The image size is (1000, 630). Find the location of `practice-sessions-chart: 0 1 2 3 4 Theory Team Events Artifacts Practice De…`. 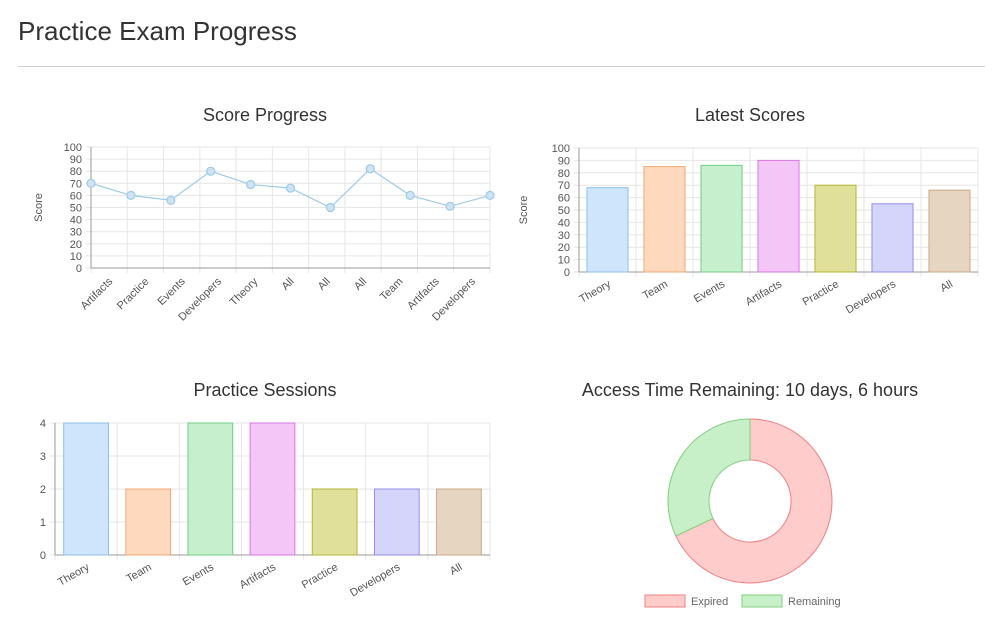

practice-sessions-chart: 0 1 2 3 4 Theory Team Events Artifacts Practice De… is located at coordinates (265, 508).